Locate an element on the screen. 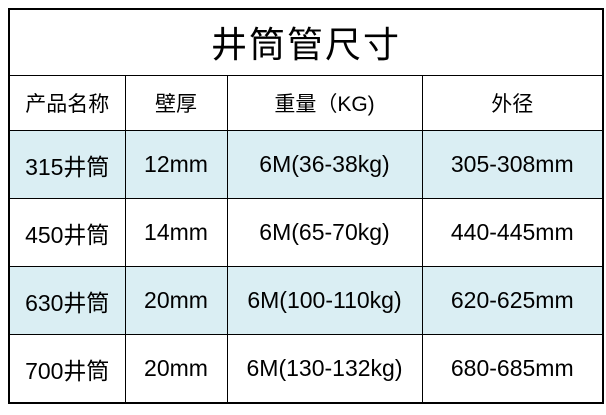  cell-weight: 6M(36-38kg) is located at coordinates (324, 165).